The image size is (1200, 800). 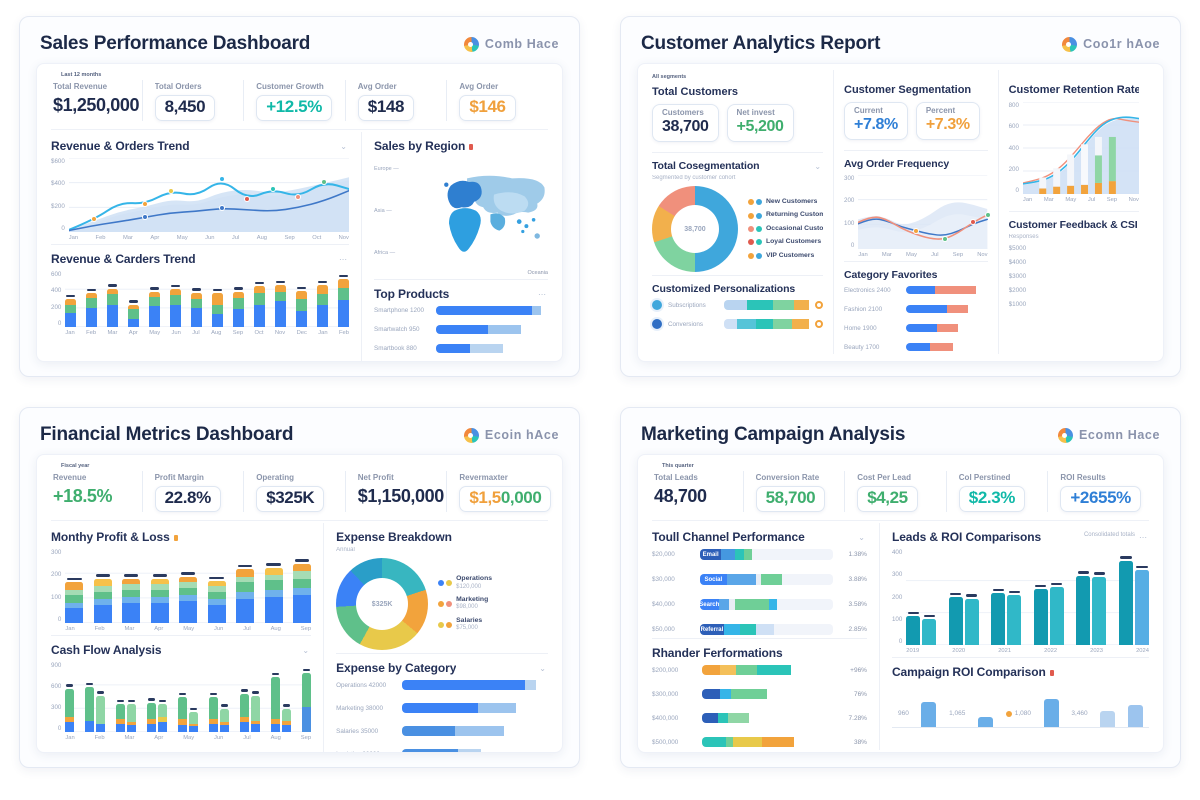 What do you see at coordinates (687, 305) in the screenshot?
I see `row-label: Subscriptions` at bounding box center [687, 305].